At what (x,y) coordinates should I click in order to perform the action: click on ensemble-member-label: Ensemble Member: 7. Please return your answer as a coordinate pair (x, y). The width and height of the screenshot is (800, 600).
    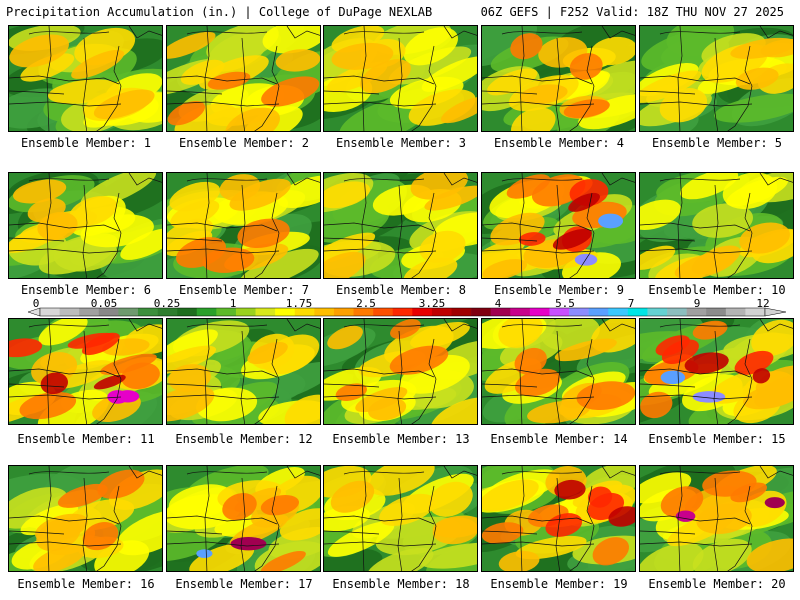
    Looking at the image, I should click on (244, 290).